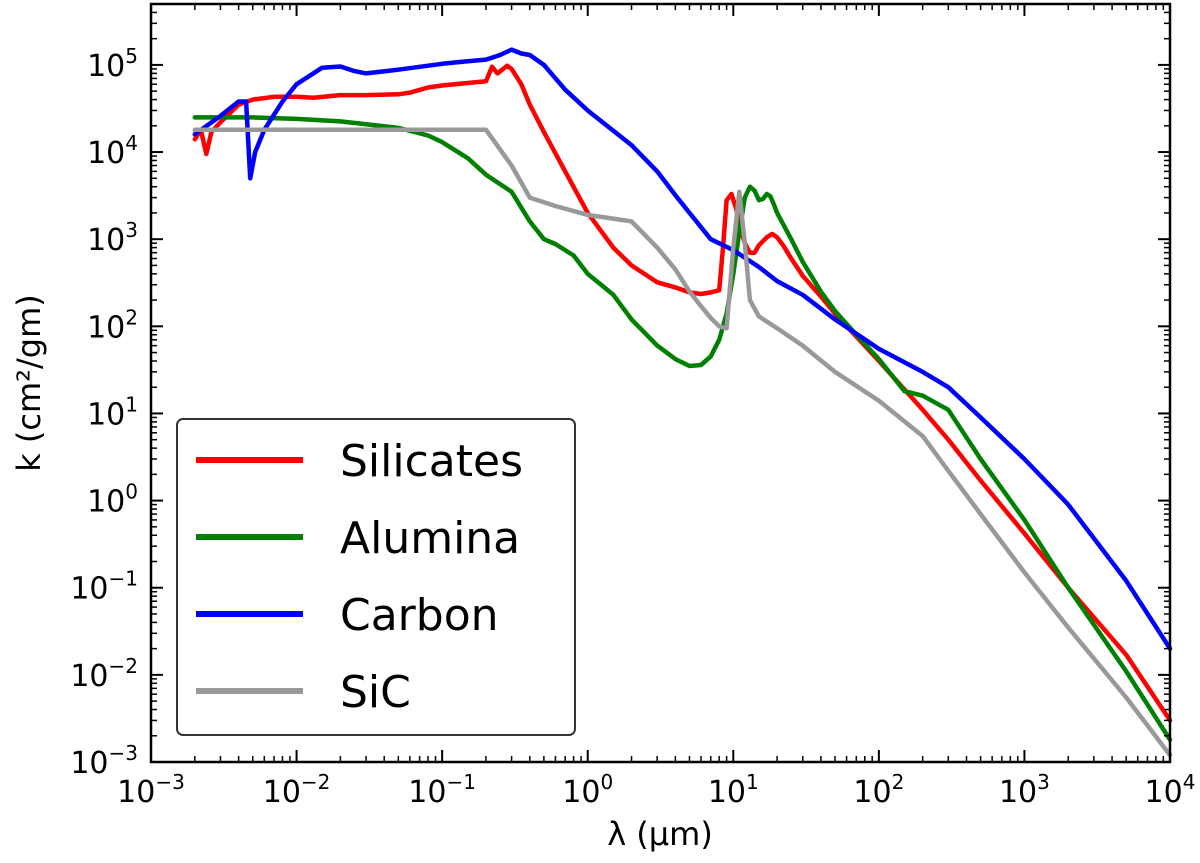 This screenshot has width=1200, height=863. What do you see at coordinates (660, 834) in the screenshot?
I see `x-axis-label: λ (μm)` at bounding box center [660, 834].